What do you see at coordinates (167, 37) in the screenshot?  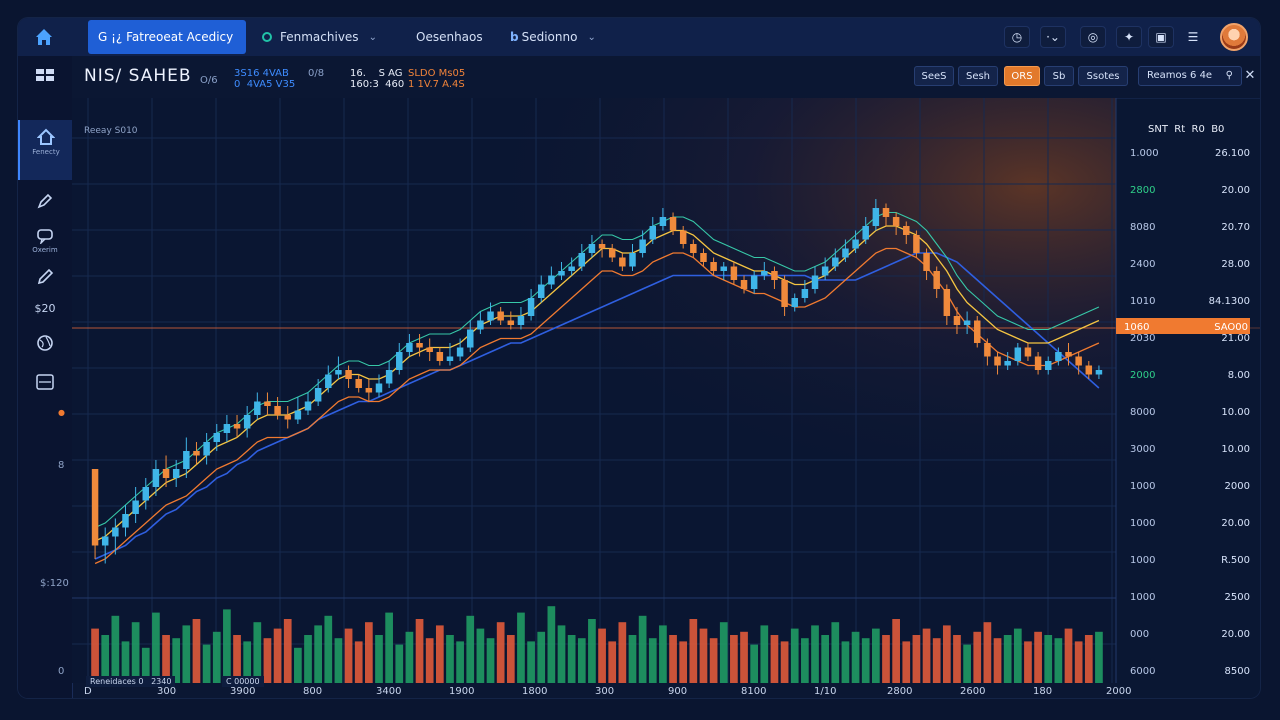 I see `tab-academy: G ¡¿ Fatreoeat Acedicy` at bounding box center [167, 37].